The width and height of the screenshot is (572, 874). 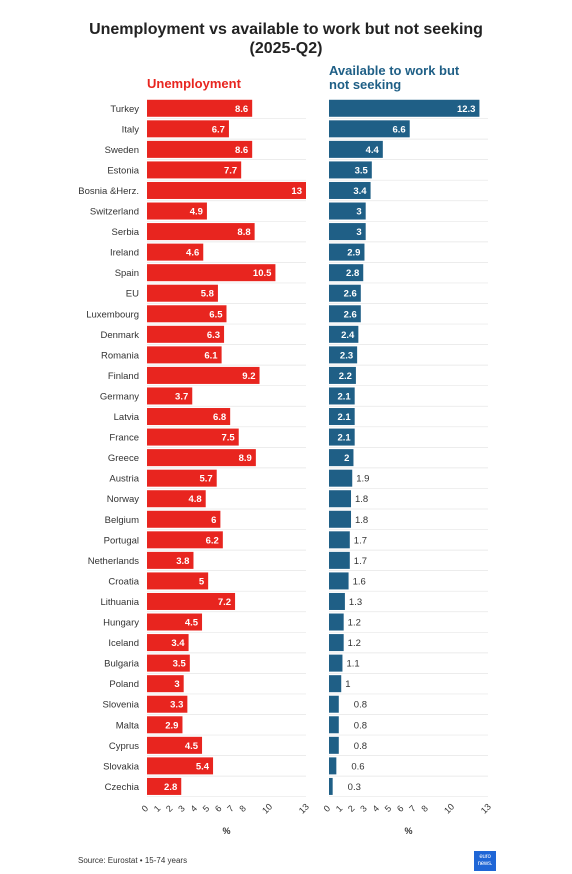 I want to click on bar-unemployment-netherlands, so click(x=170, y=560).